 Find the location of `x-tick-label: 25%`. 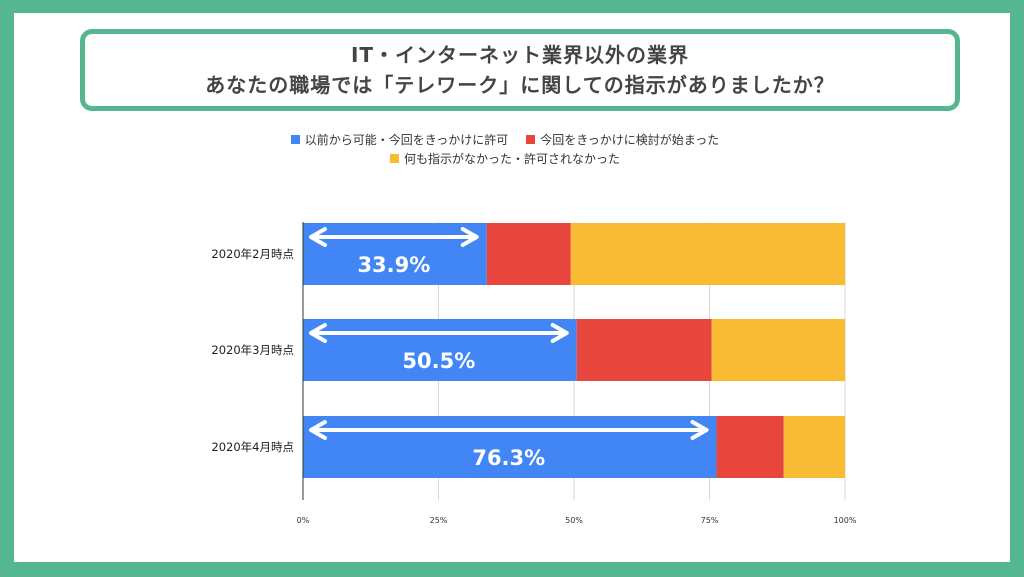

x-tick-label: 25% is located at coordinates (439, 520).